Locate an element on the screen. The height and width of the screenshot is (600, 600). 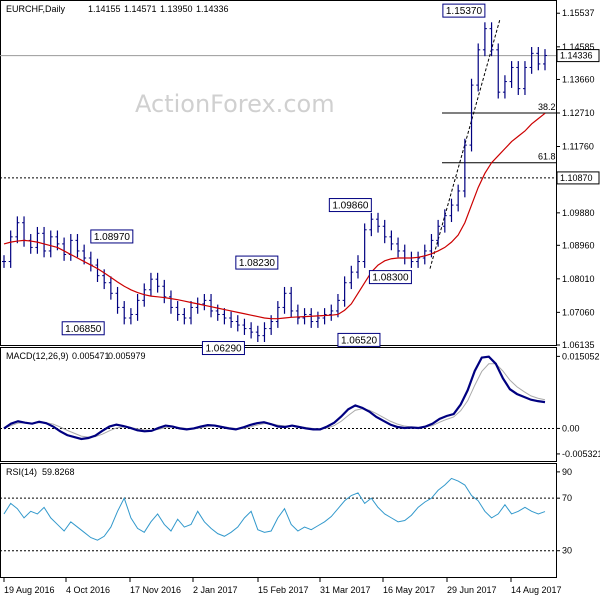
price-y-tick-label: 1.08010 is located at coordinates (578, 279).